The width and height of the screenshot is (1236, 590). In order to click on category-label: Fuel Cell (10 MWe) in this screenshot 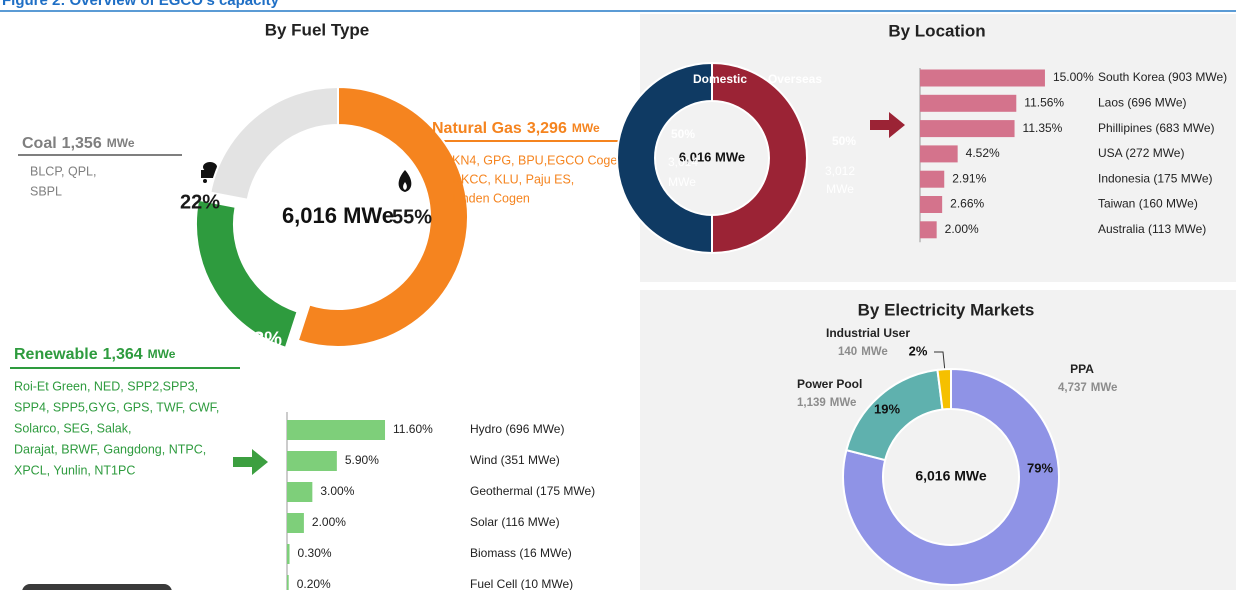, I will do `click(521, 583)`.